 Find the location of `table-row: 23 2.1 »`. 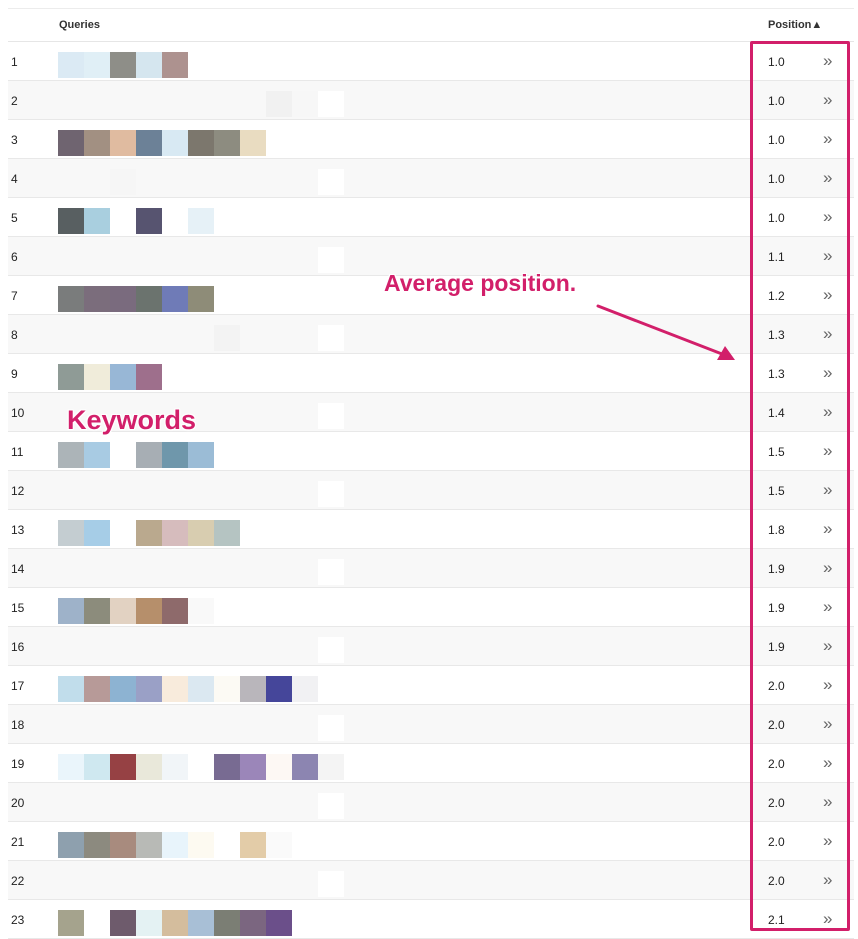

table-row: 23 2.1 » is located at coordinates (431, 919).